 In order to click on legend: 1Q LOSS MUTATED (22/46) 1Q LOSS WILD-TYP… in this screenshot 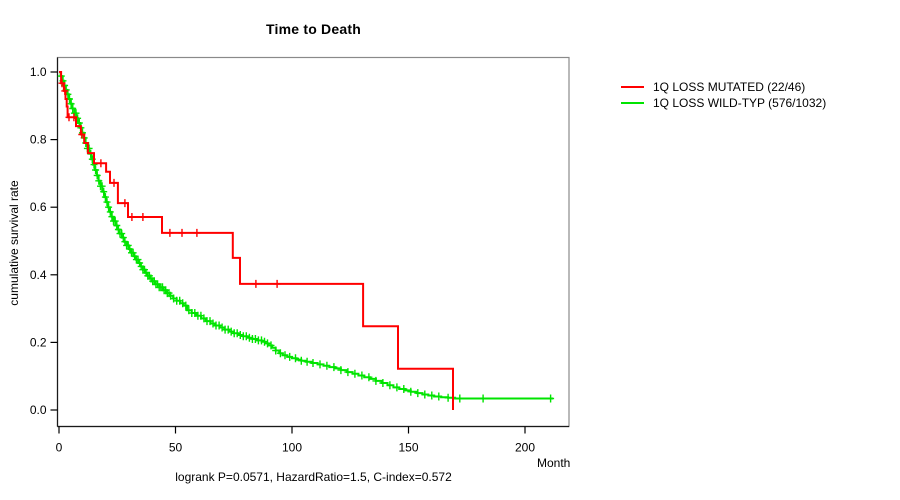, I will do `click(723, 95)`.